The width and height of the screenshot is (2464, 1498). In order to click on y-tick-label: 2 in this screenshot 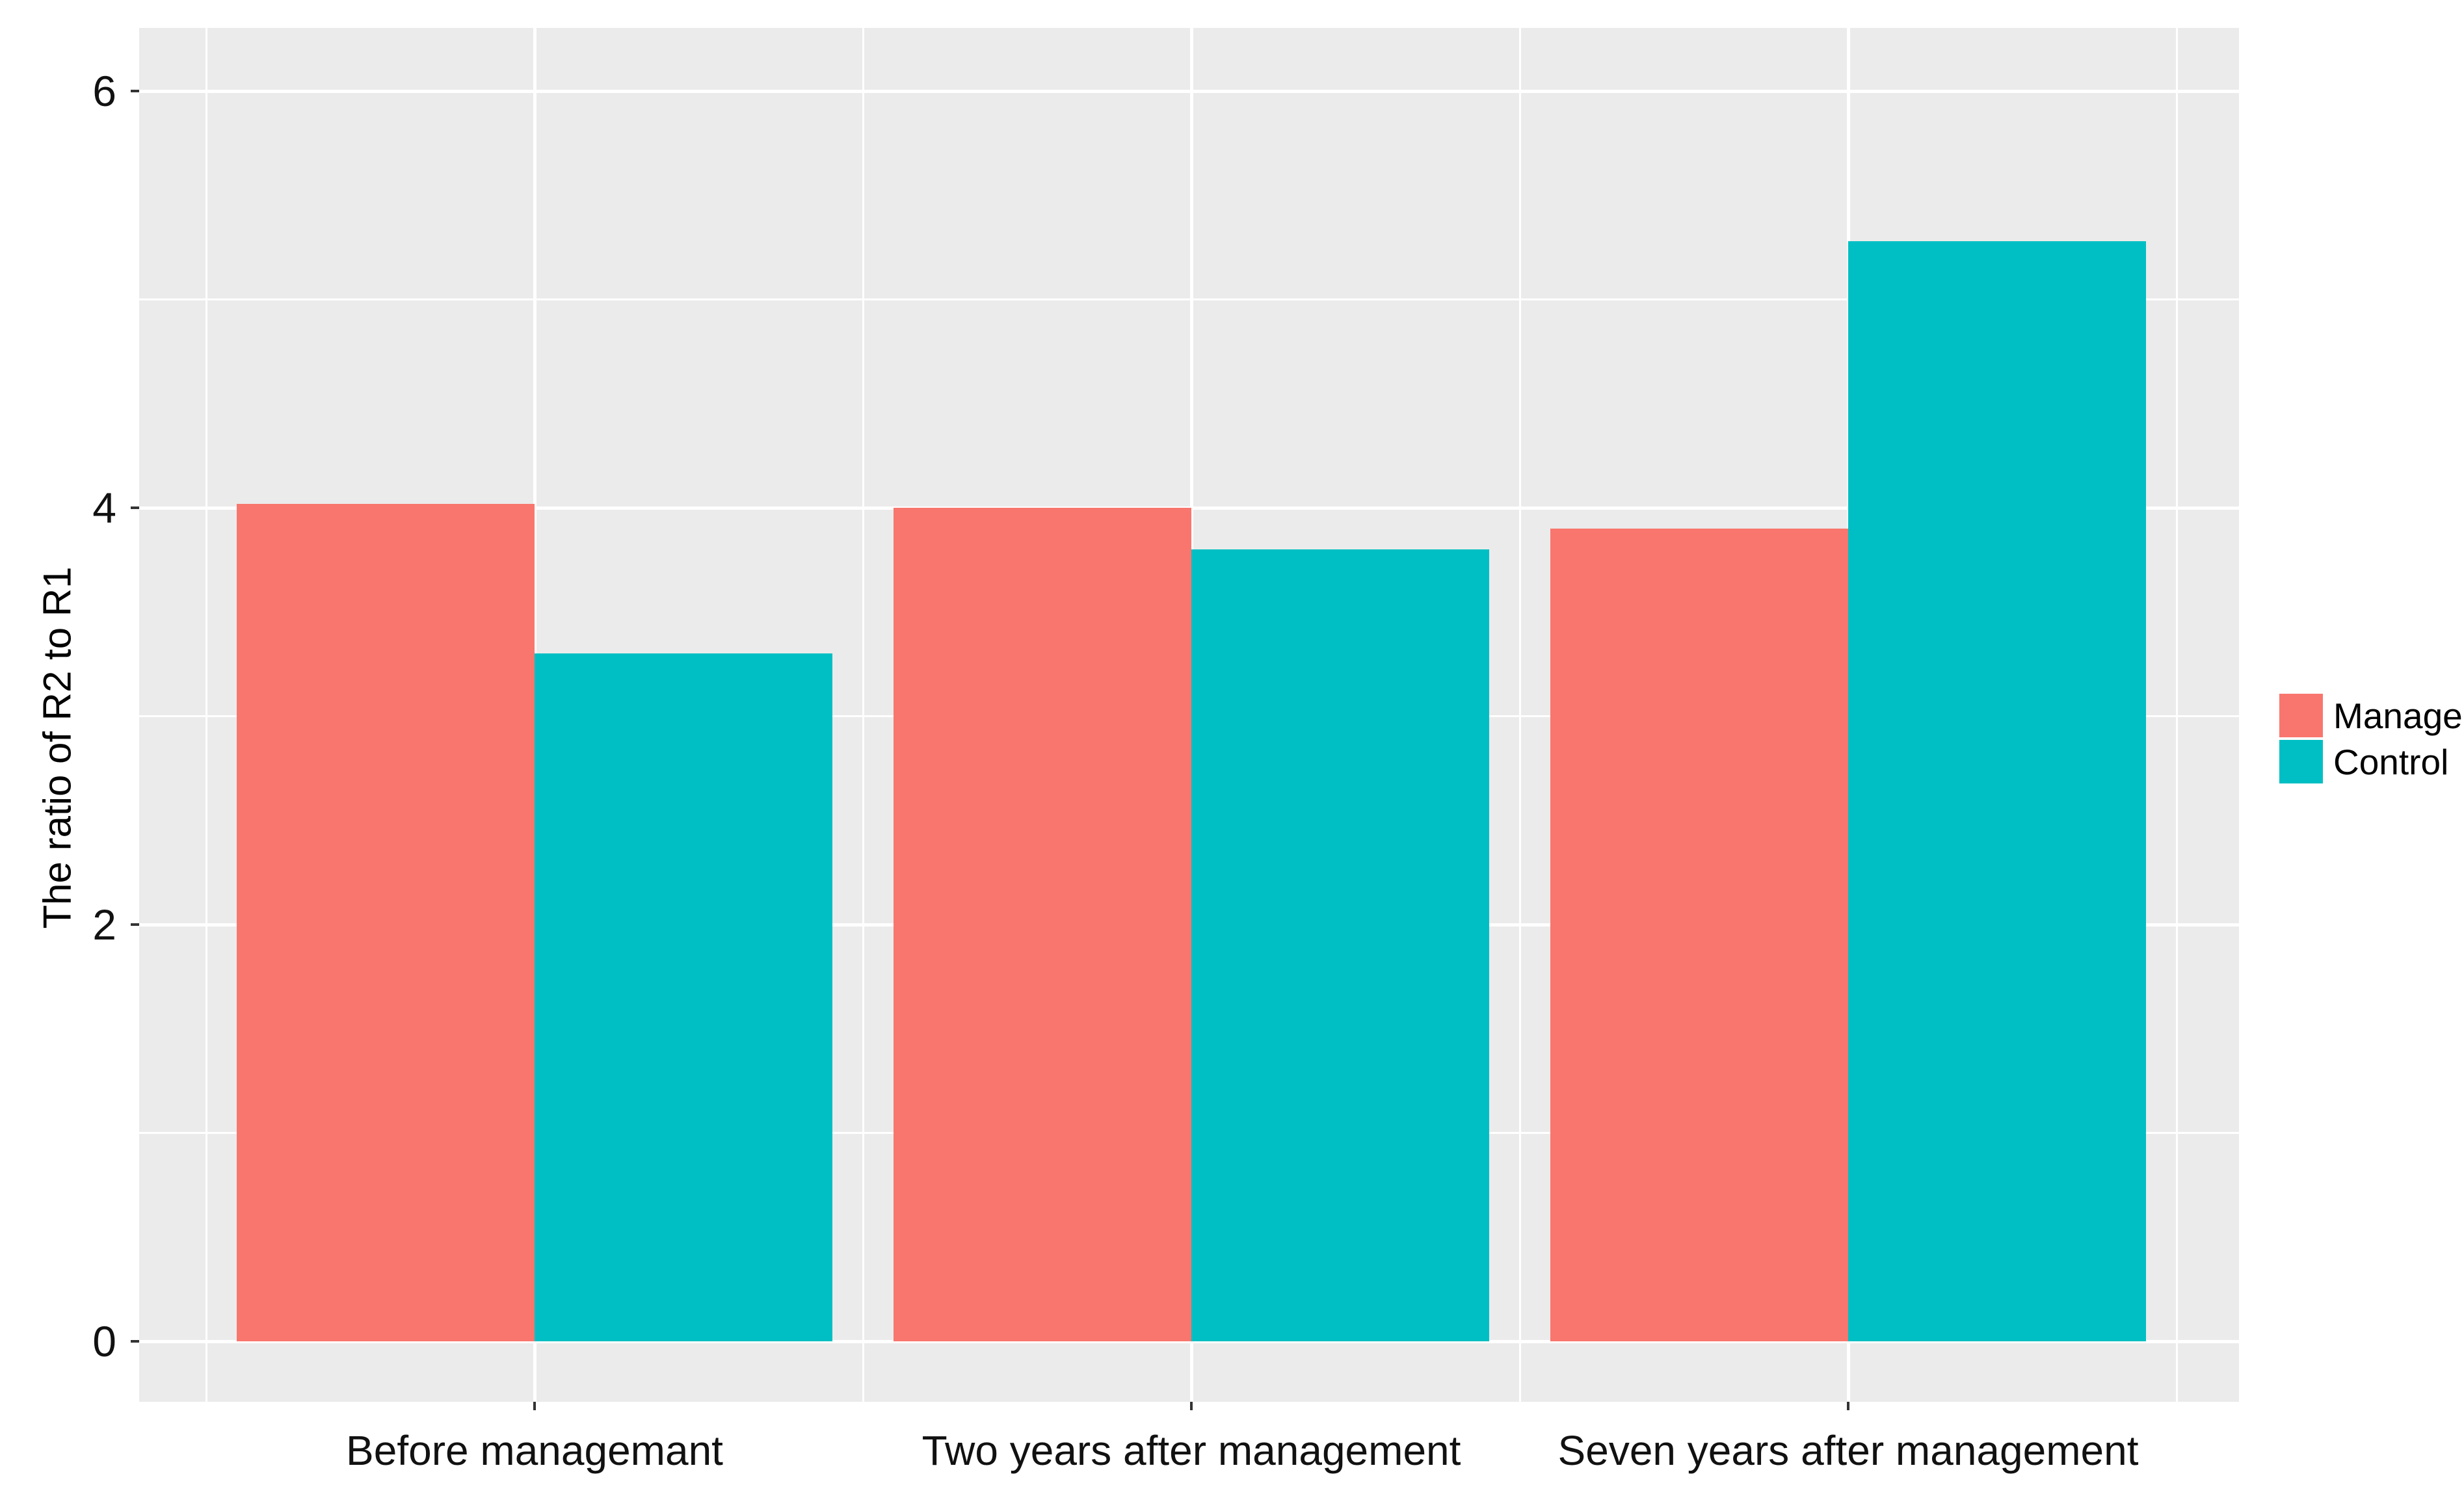, I will do `click(104, 925)`.